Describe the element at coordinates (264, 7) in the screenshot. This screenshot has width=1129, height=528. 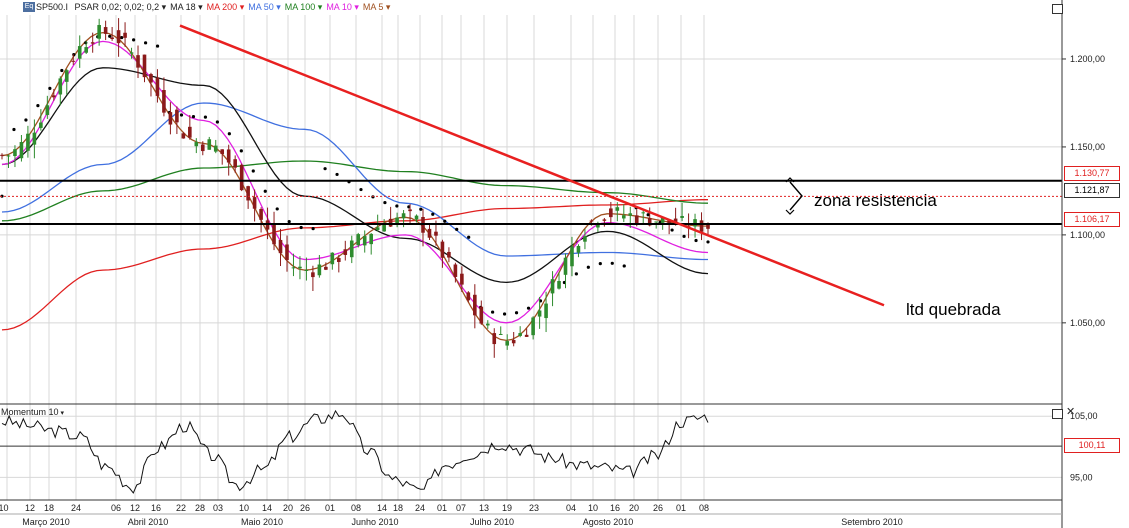
I see `indicator-3: MA 50 ▾` at that location.